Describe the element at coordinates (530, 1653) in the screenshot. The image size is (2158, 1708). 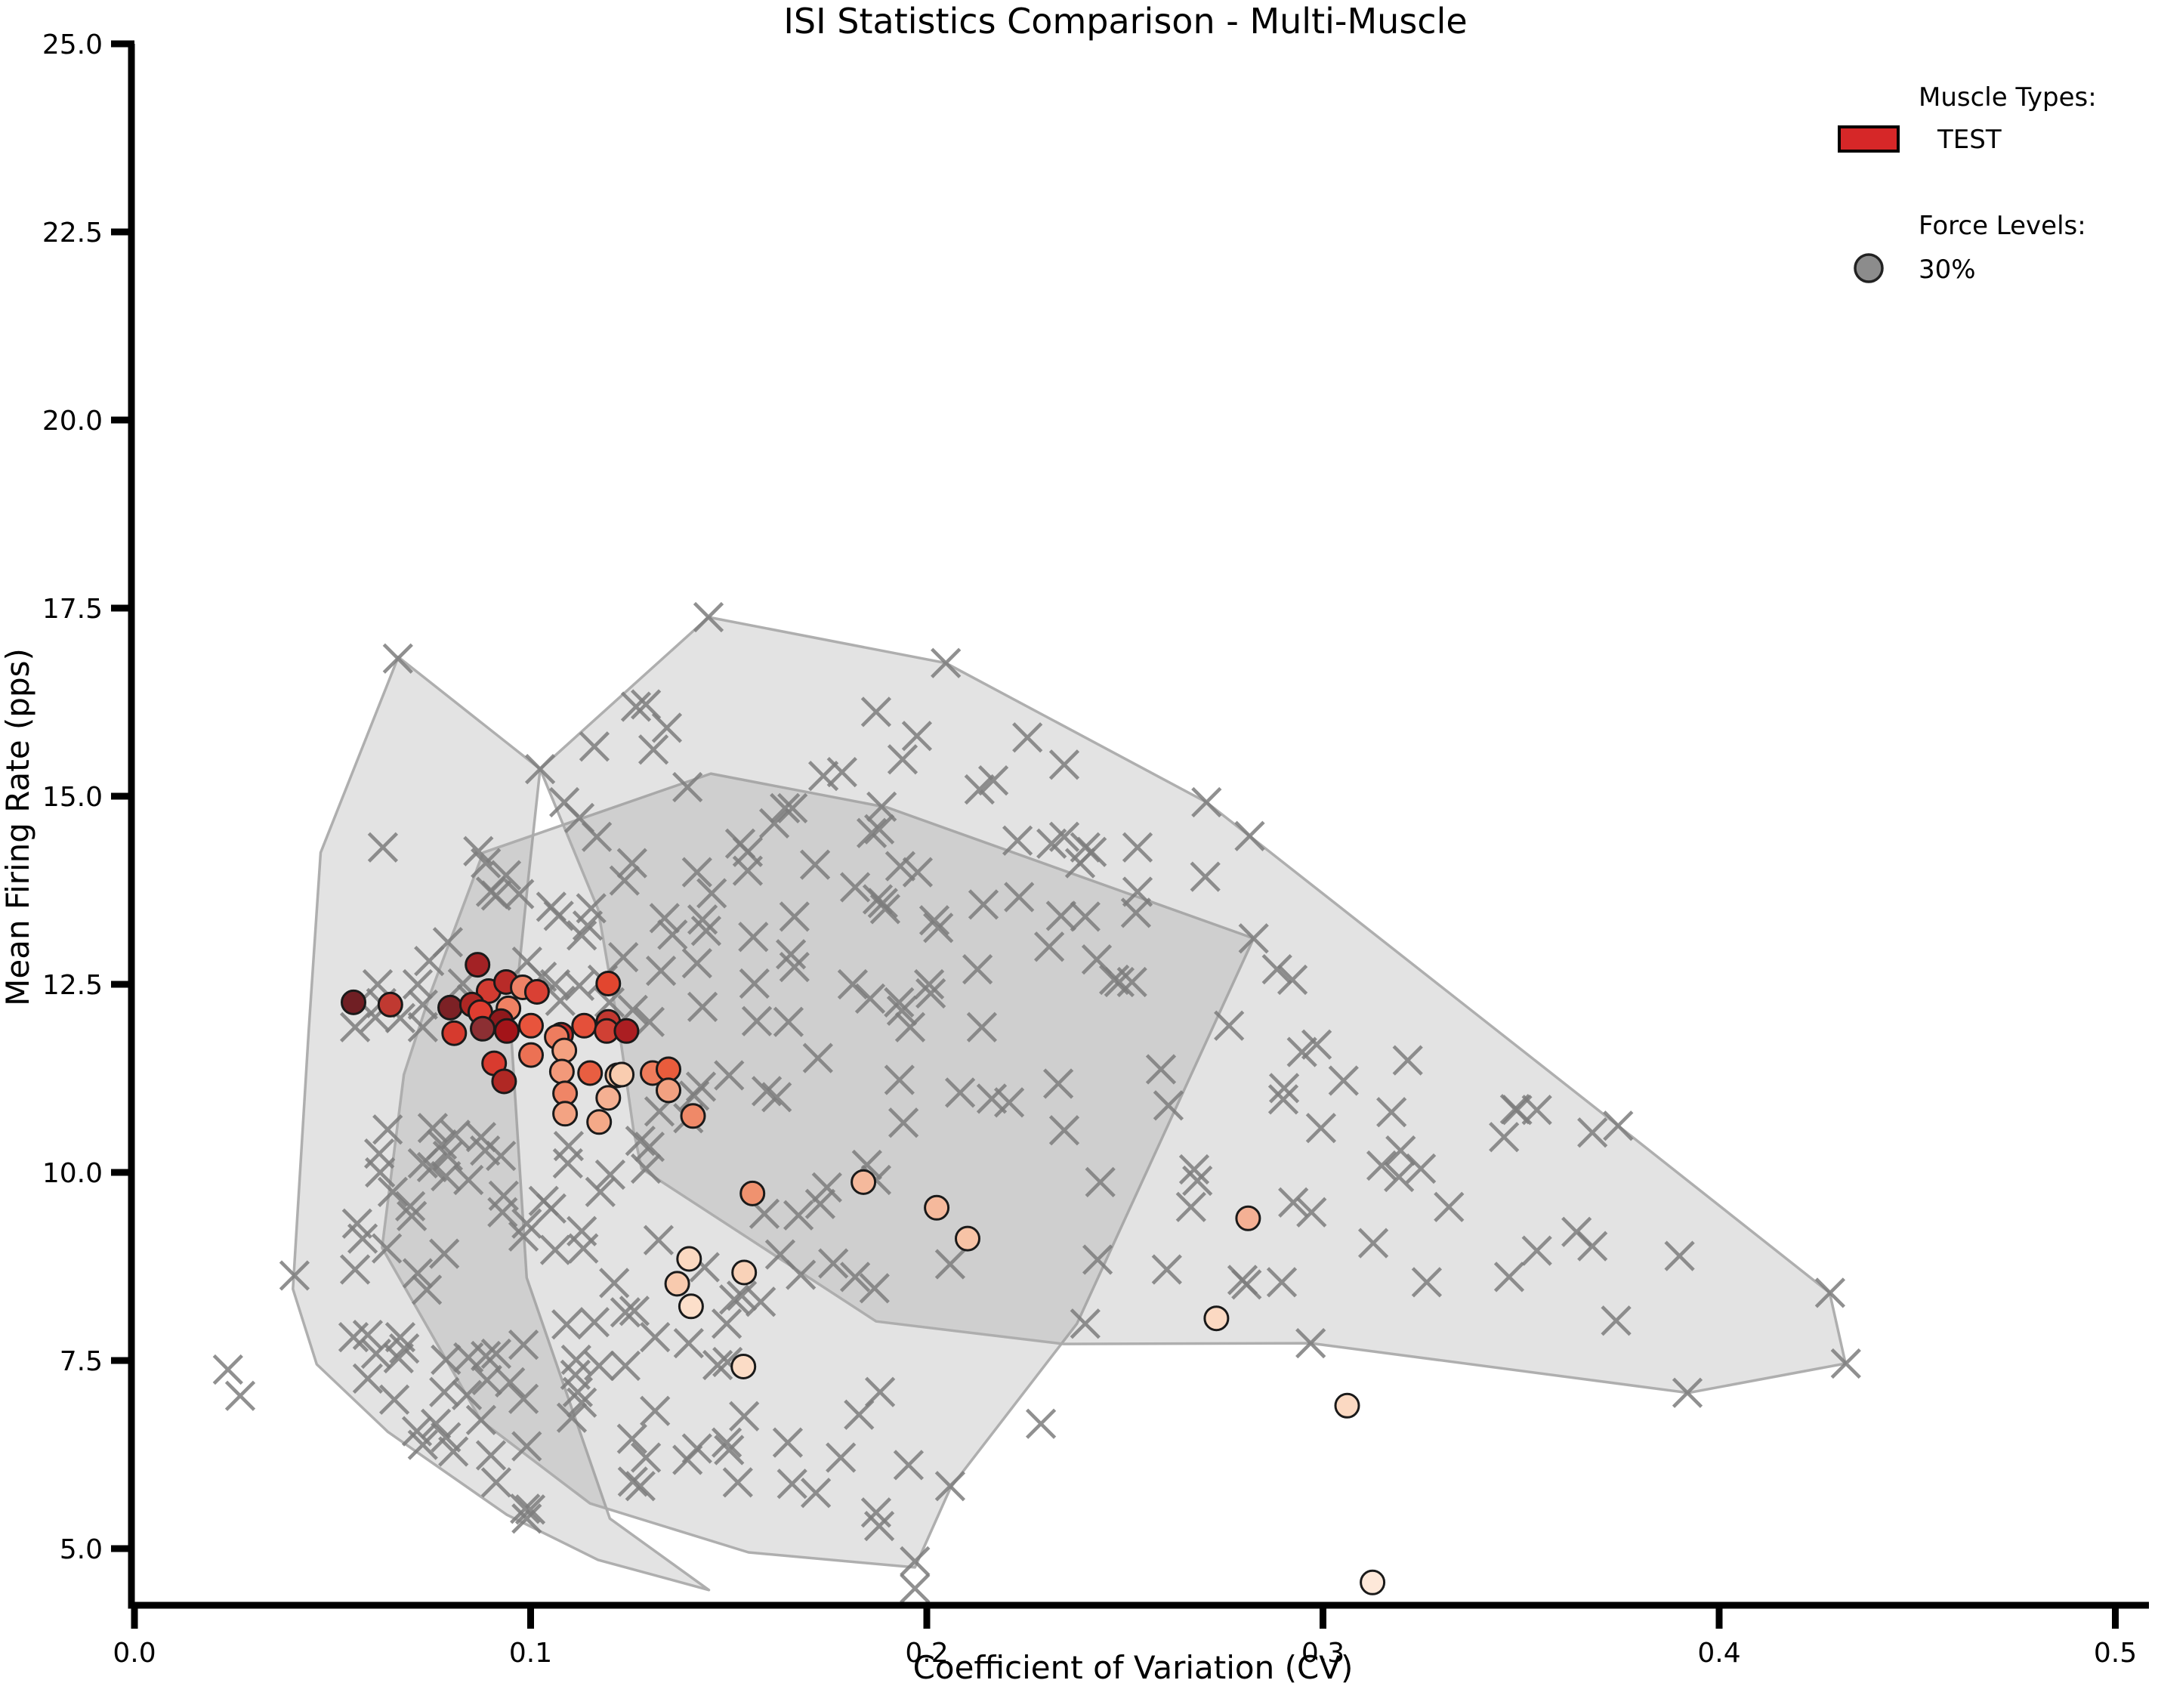
I see `x-tick-label: 0.1` at that location.